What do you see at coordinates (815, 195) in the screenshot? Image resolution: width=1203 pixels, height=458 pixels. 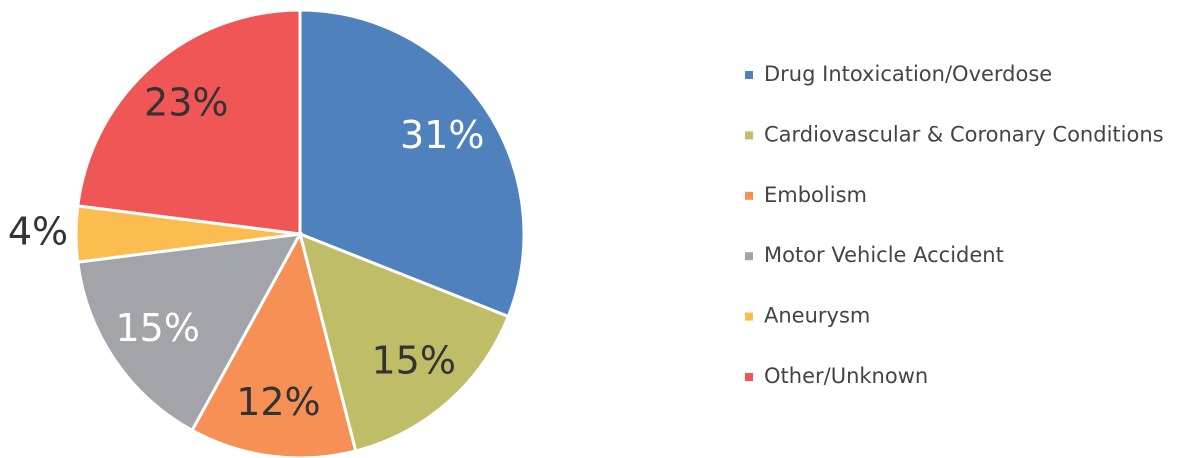 I see `legend-label: Embolism` at bounding box center [815, 195].